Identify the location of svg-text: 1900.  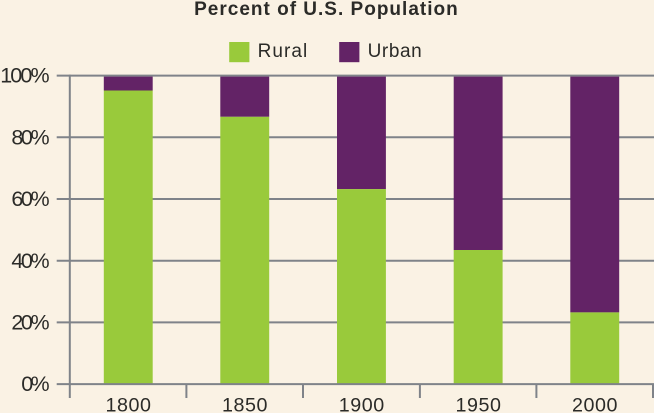
(362, 404).